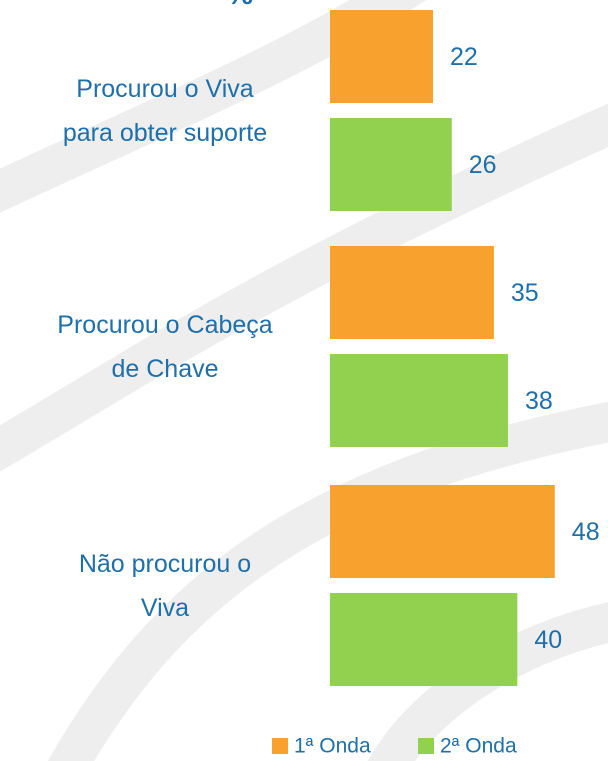 The height and width of the screenshot is (761, 608). What do you see at coordinates (464, 57) in the screenshot?
I see `value-label: 22` at bounding box center [464, 57].